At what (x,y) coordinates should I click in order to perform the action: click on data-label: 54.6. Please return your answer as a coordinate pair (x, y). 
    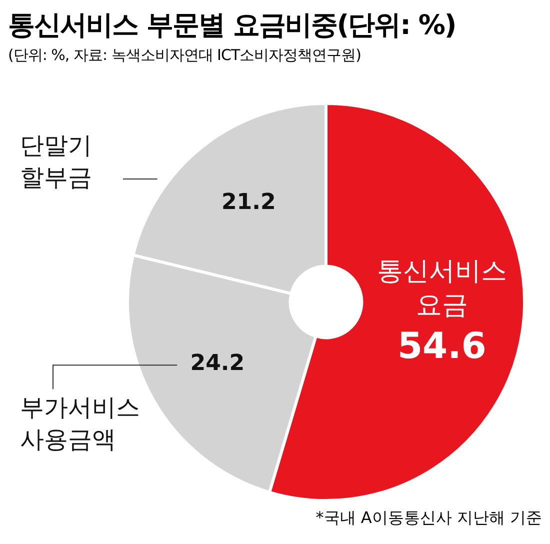
    Looking at the image, I should click on (441, 347).